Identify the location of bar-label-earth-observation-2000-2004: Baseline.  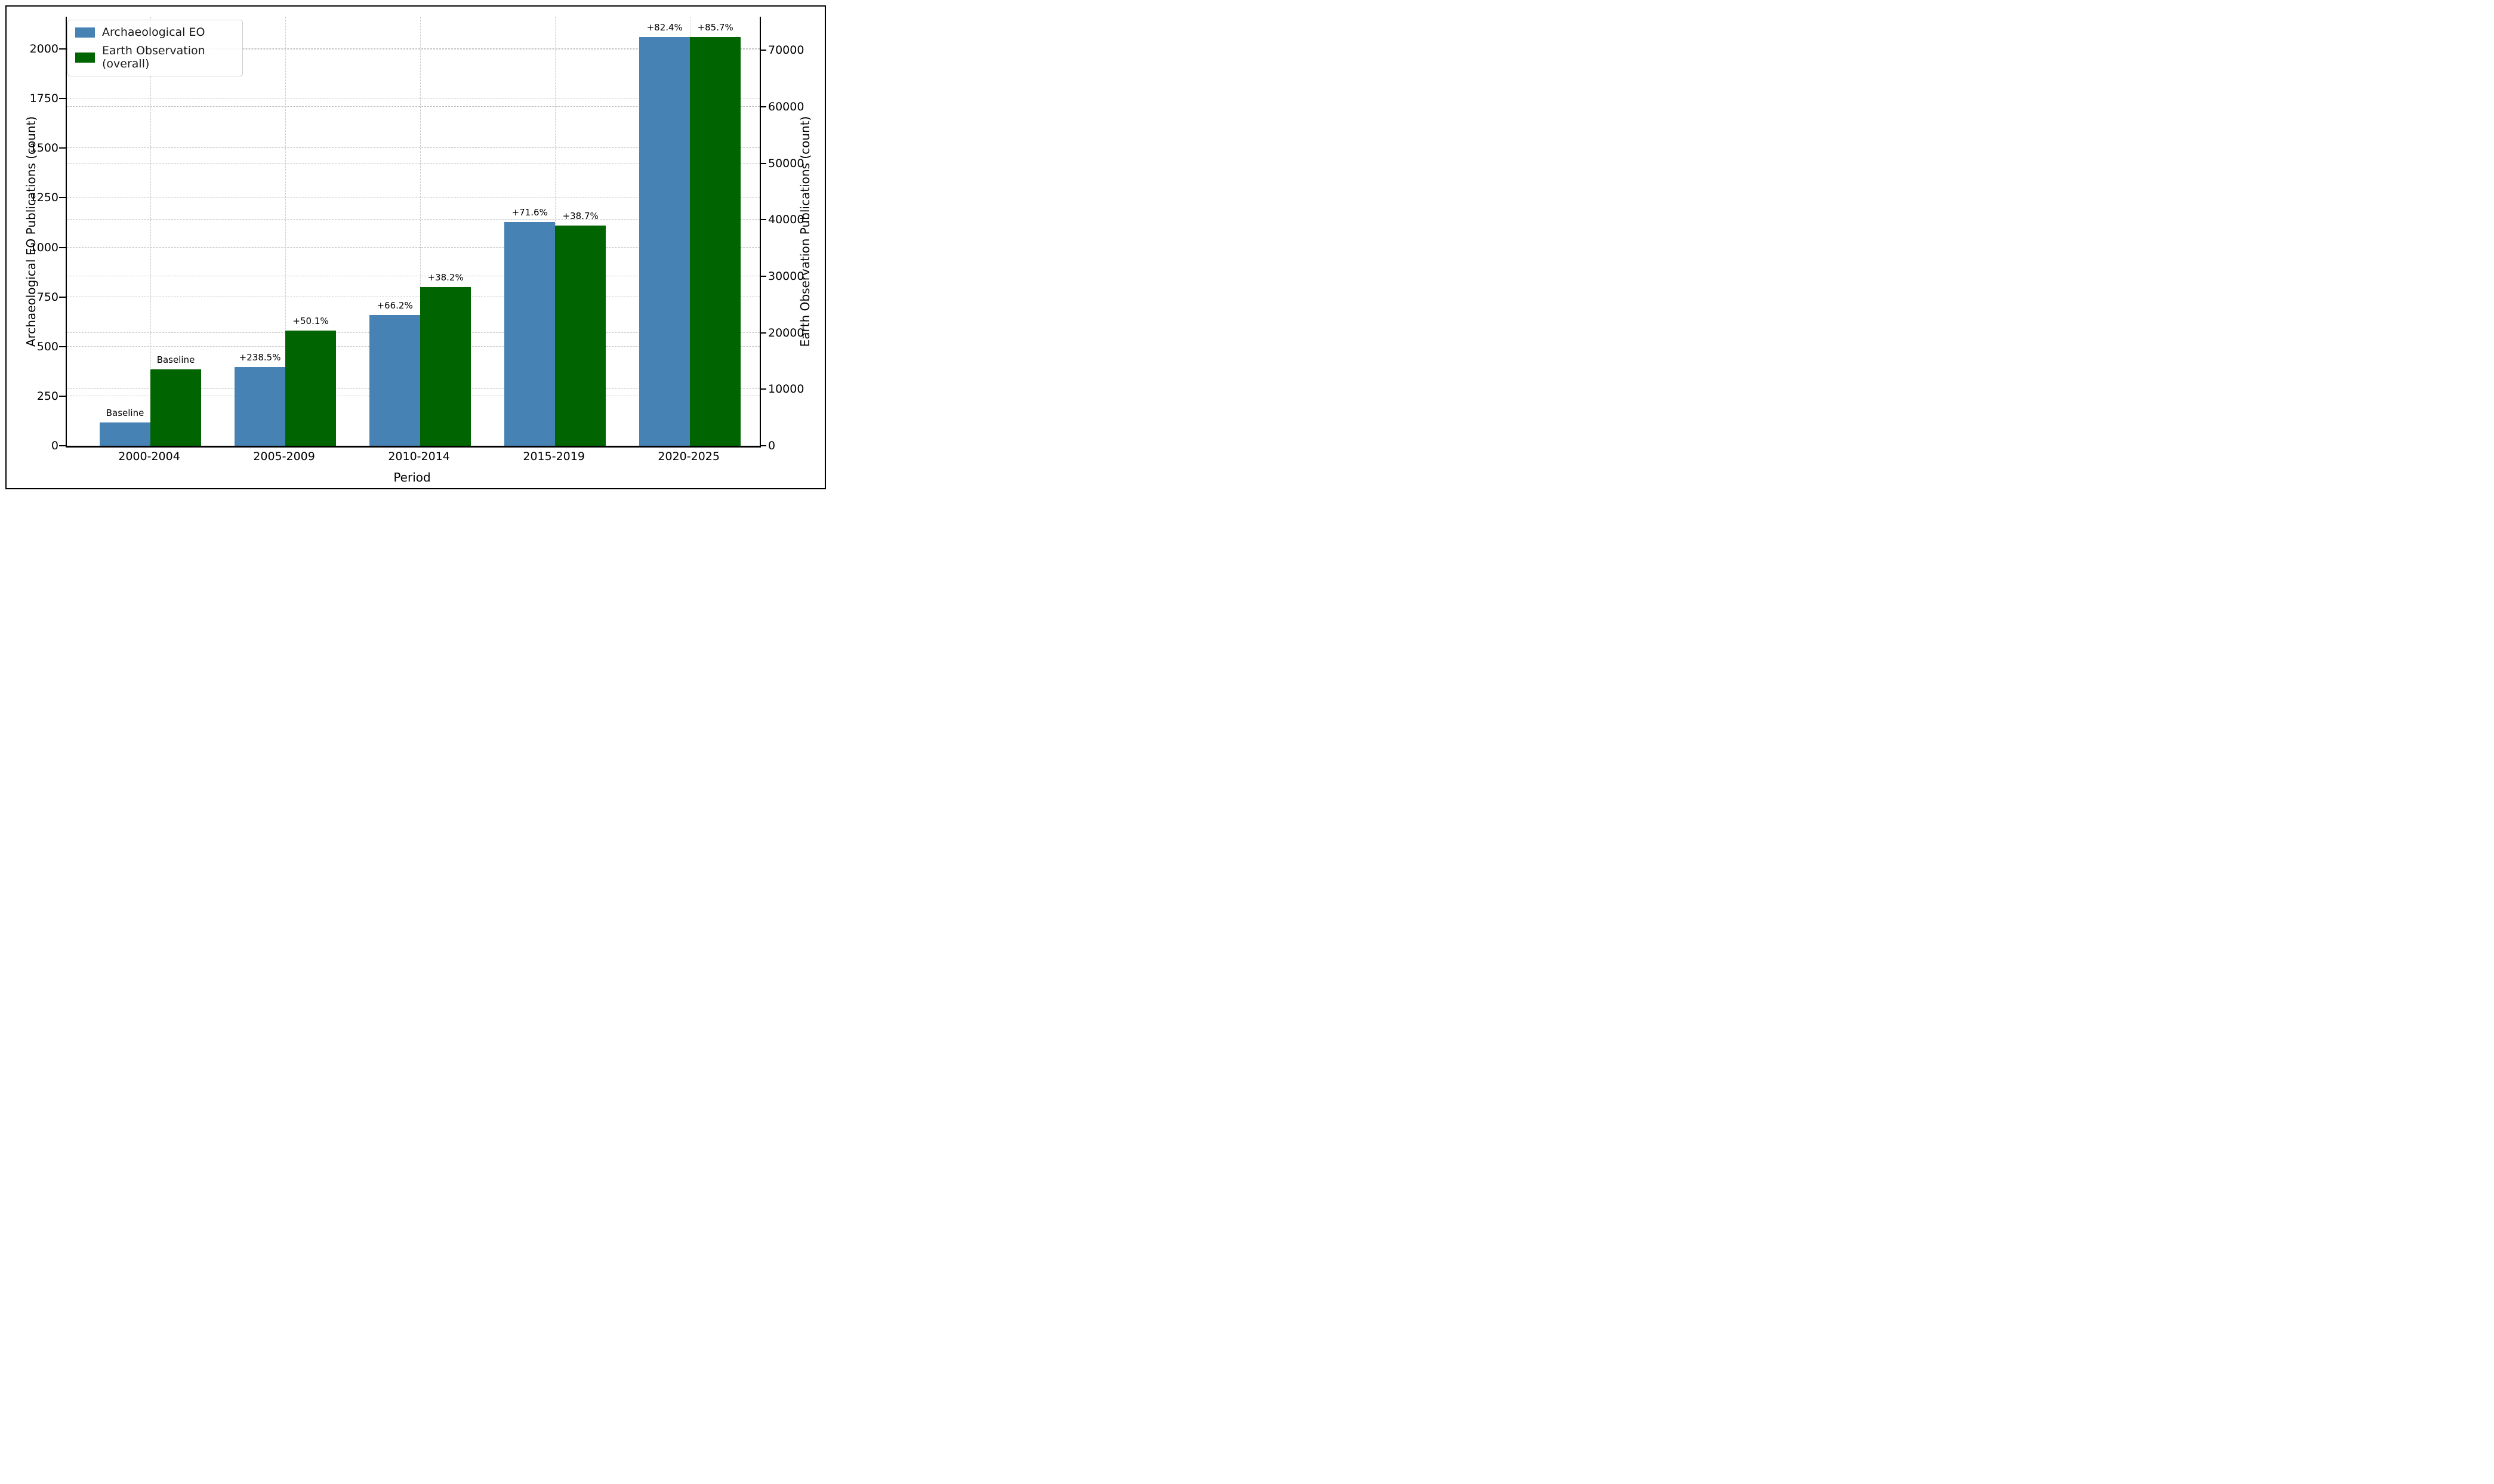
(176, 359).